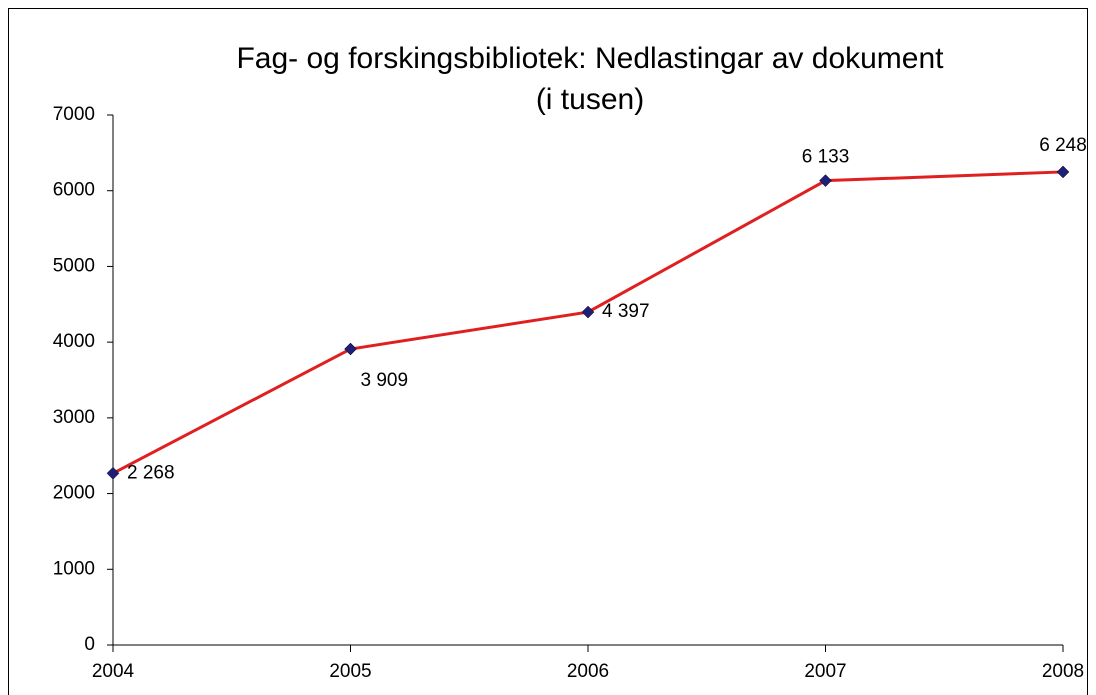 The height and width of the screenshot is (695, 1096). What do you see at coordinates (74, 493) in the screenshot?
I see `y-tick-label: 2000` at bounding box center [74, 493].